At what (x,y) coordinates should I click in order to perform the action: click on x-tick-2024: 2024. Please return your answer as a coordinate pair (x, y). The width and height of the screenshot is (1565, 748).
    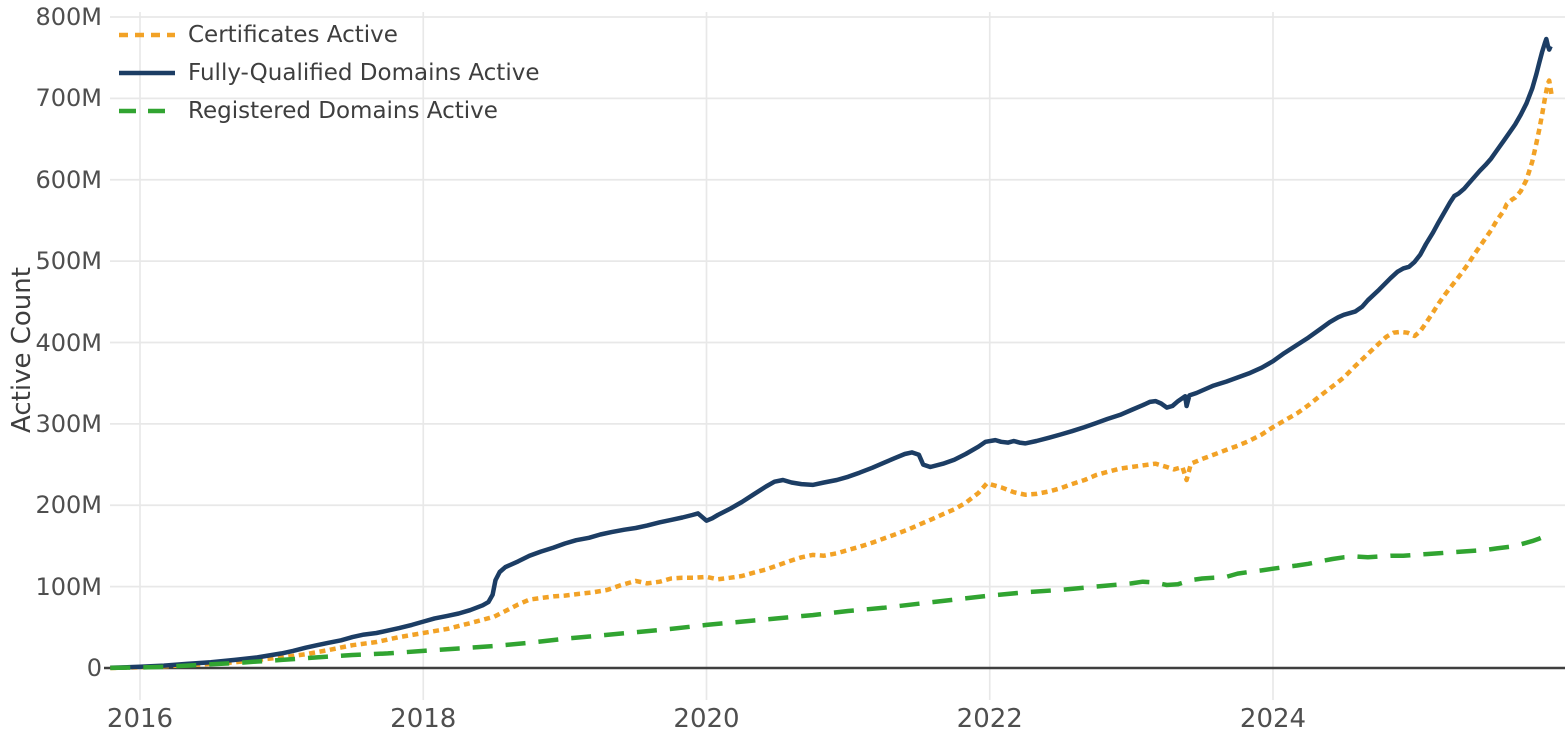
    Looking at the image, I should click on (1273, 719).